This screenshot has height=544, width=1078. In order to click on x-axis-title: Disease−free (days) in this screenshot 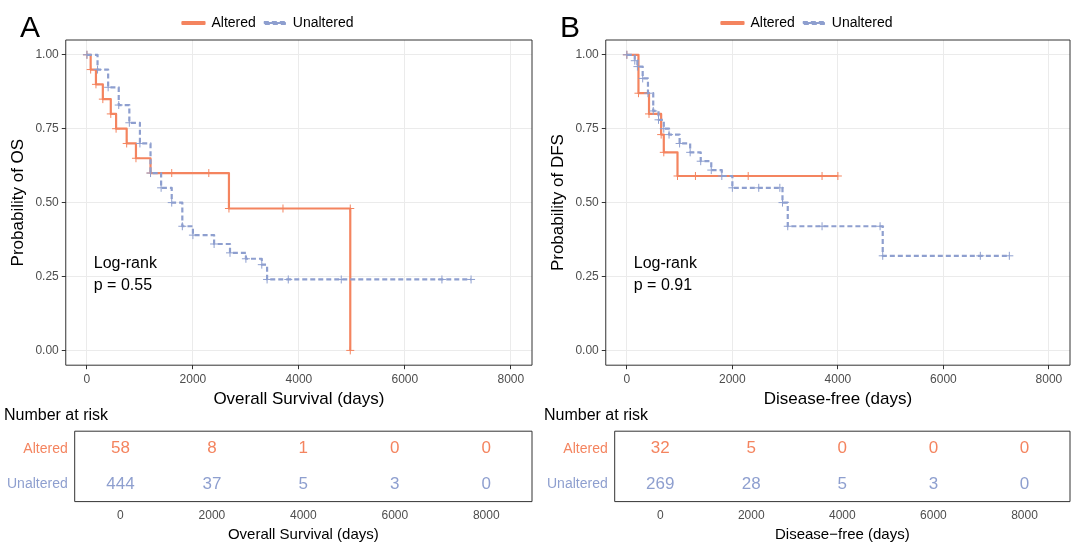, I will do `click(842, 534)`.